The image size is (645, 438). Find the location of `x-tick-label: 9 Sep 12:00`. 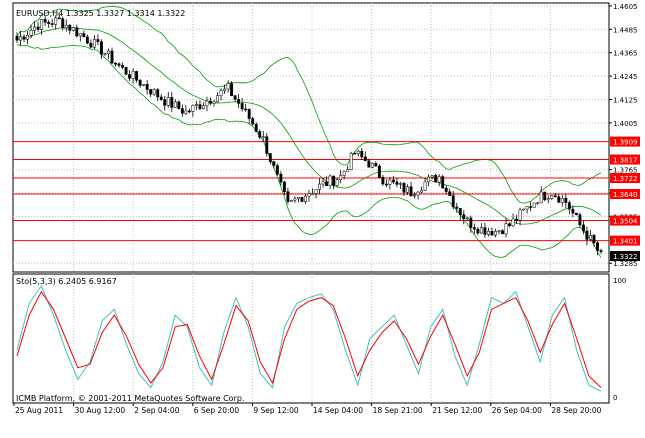

x-tick-label: 9 Sep 12:00 is located at coordinates (276, 410).